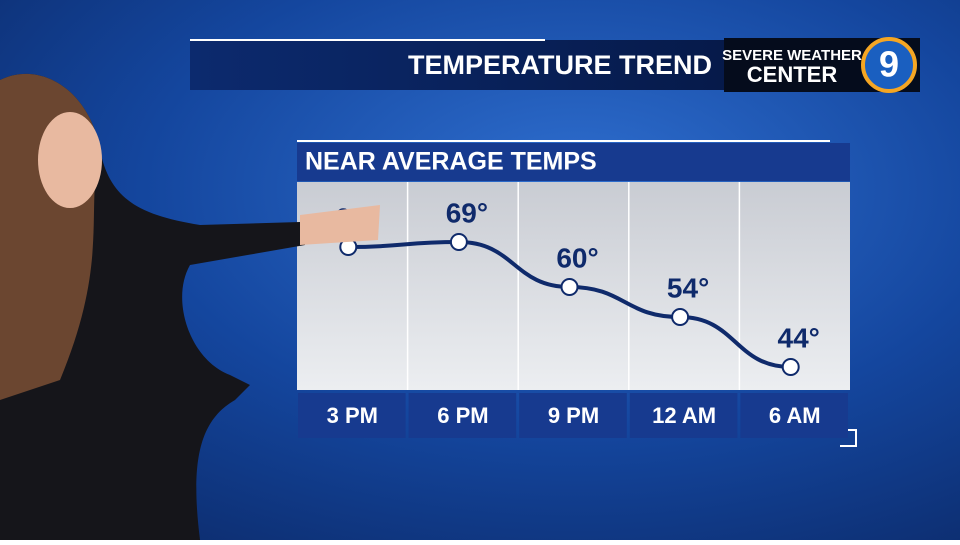 This screenshot has width=960, height=545. I want to click on value-label: 54°, so click(688, 287).